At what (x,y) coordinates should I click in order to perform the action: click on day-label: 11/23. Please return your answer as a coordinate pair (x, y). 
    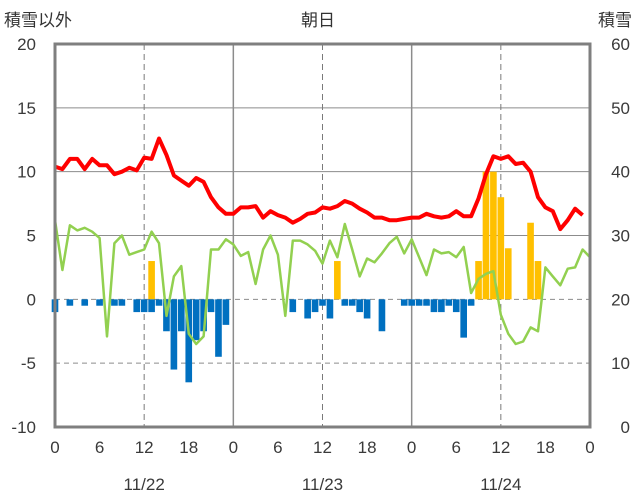
    Looking at the image, I should click on (322, 484).